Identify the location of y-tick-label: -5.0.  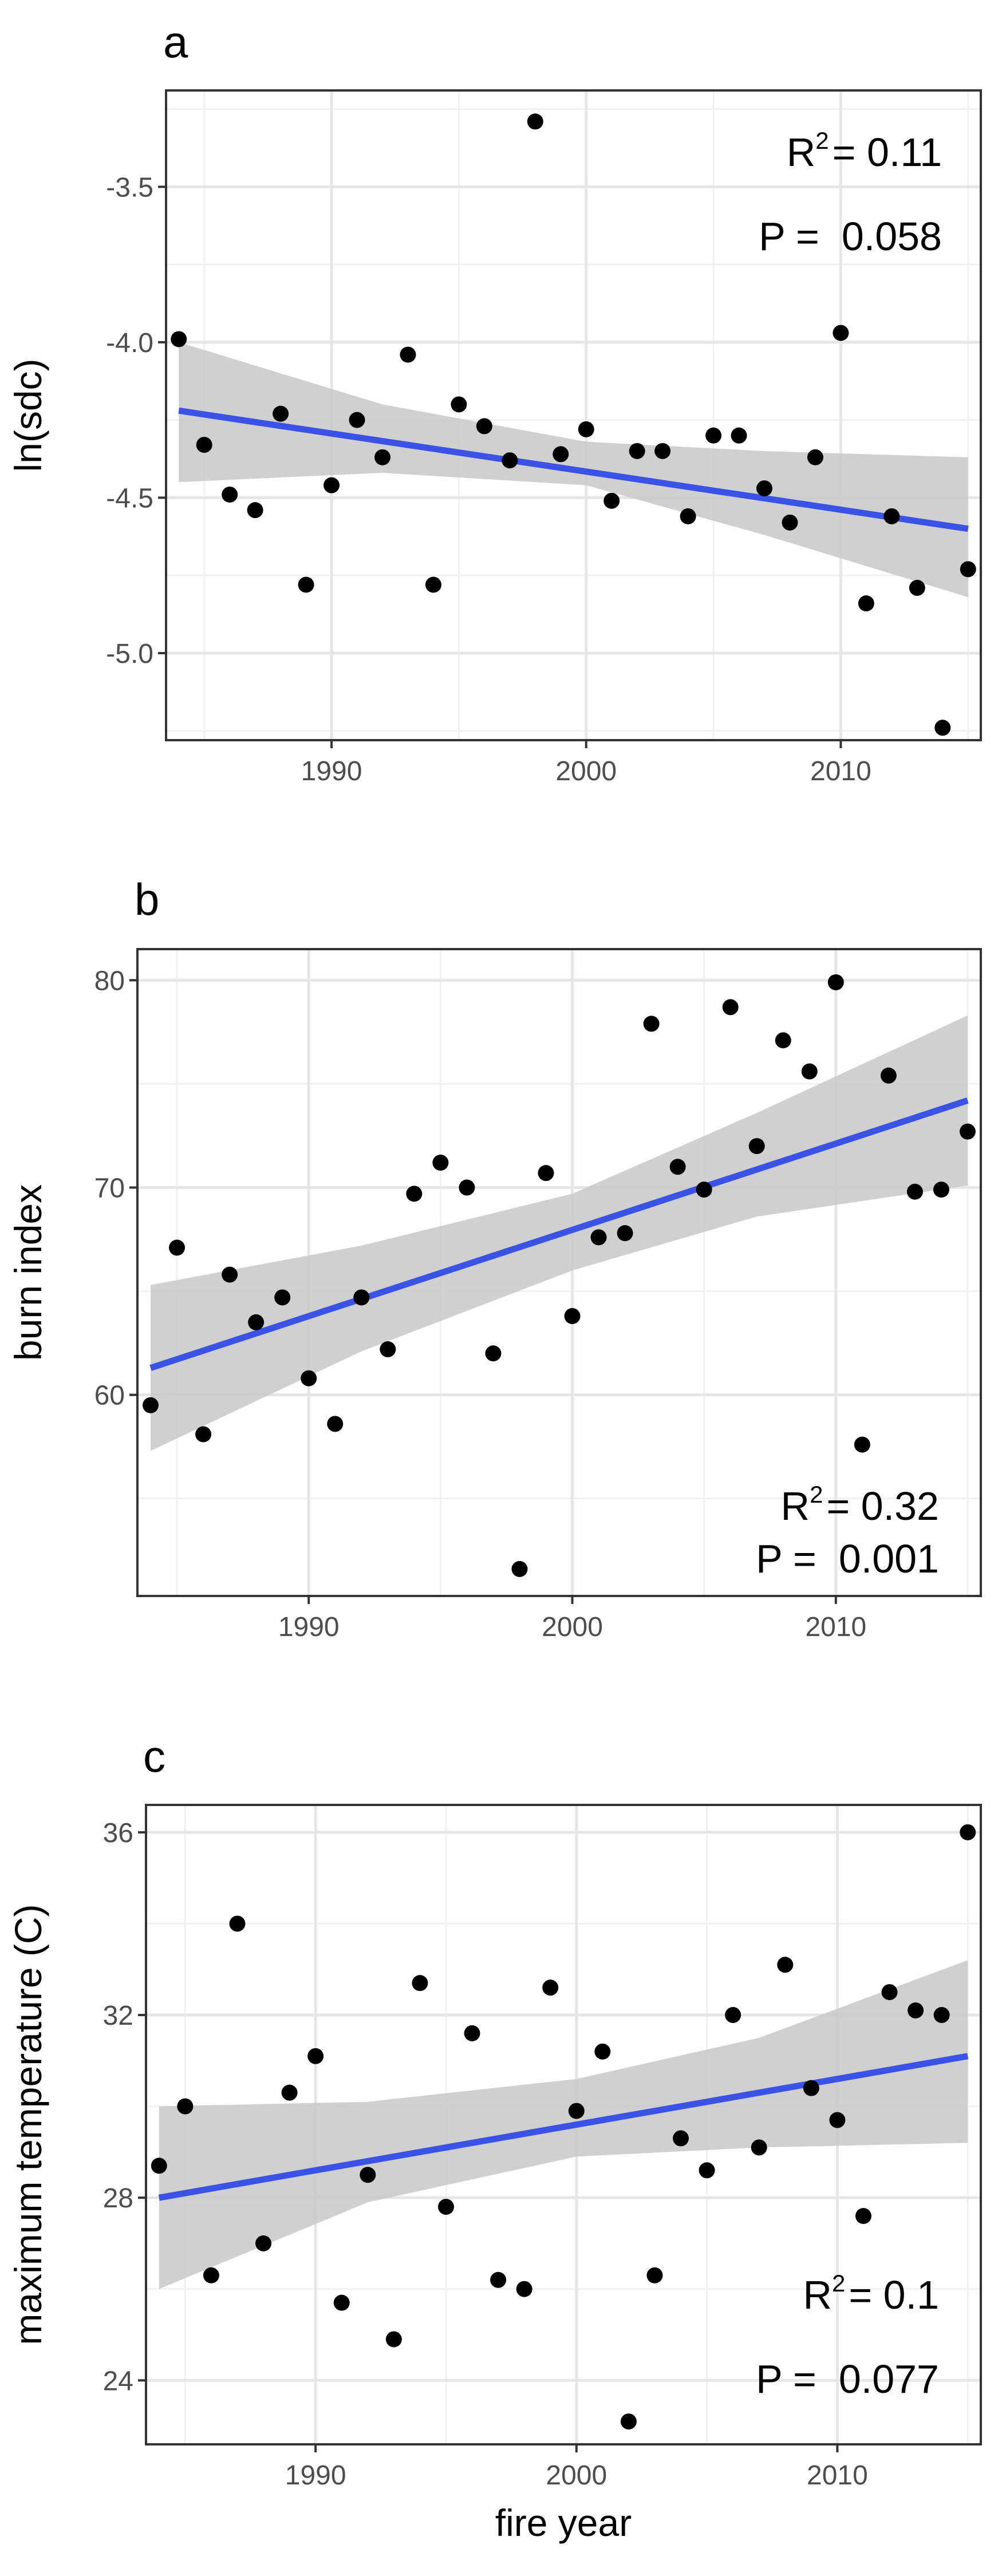
(130, 654).